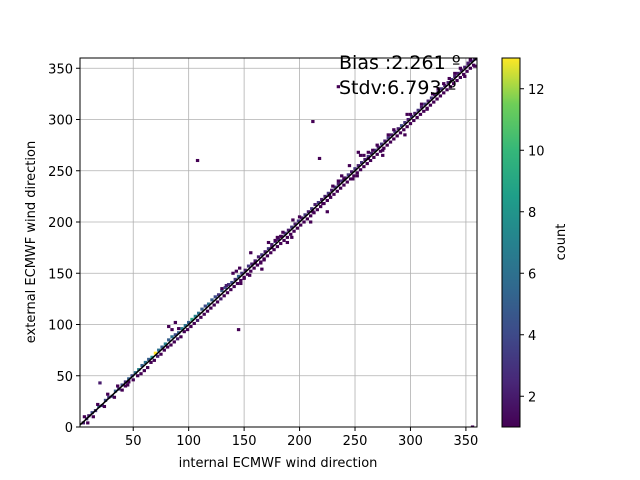  I want to click on colorbar-tick-label: 12, so click(536, 90).